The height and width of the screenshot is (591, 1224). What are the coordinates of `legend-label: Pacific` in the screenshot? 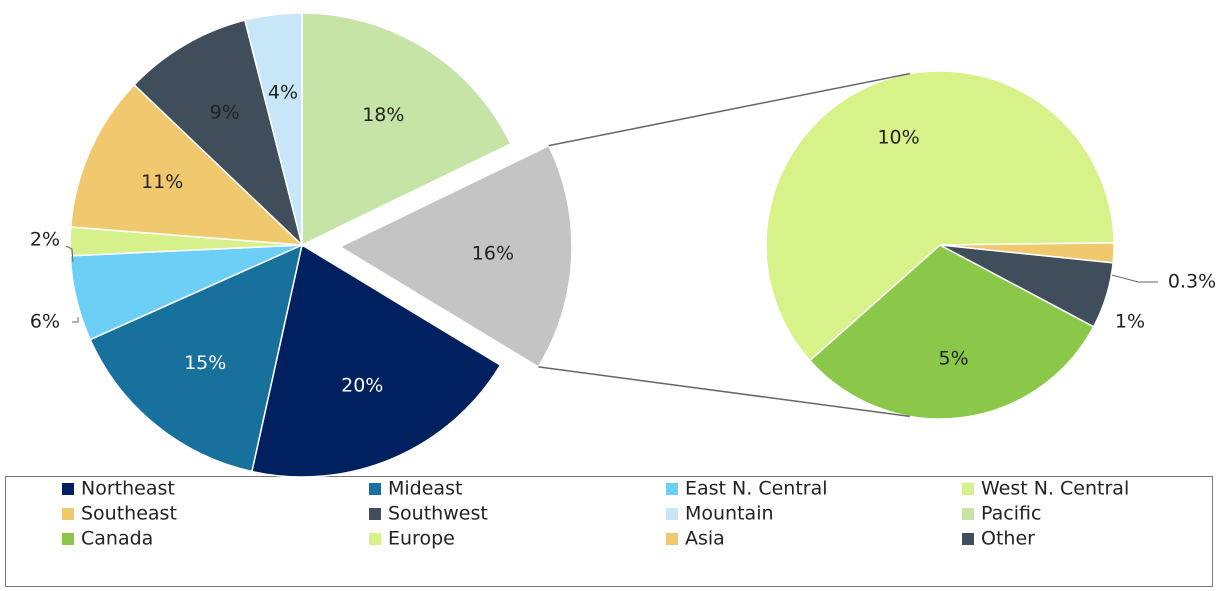 It's located at (1011, 514).